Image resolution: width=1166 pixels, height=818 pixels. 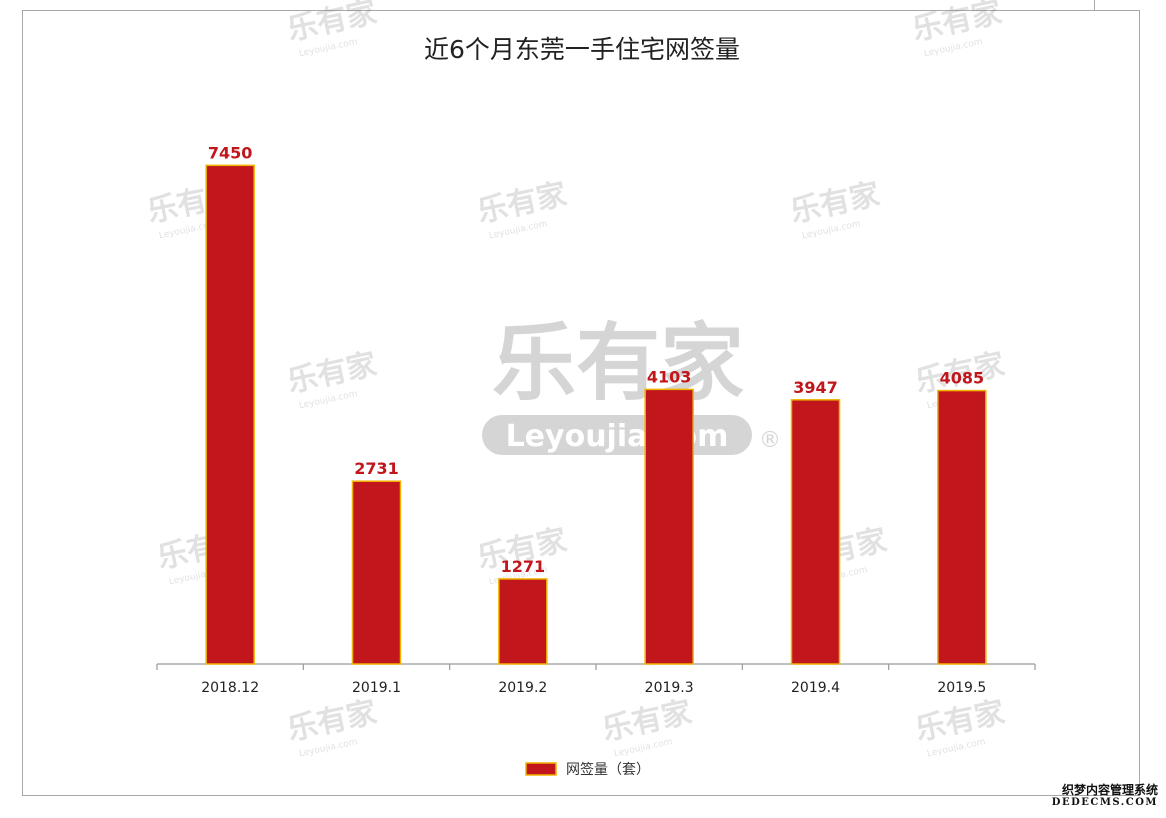 What do you see at coordinates (1104, 802) in the screenshot?
I see `footer-watermark-en: DEDECMS.COM` at bounding box center [1104, 802].